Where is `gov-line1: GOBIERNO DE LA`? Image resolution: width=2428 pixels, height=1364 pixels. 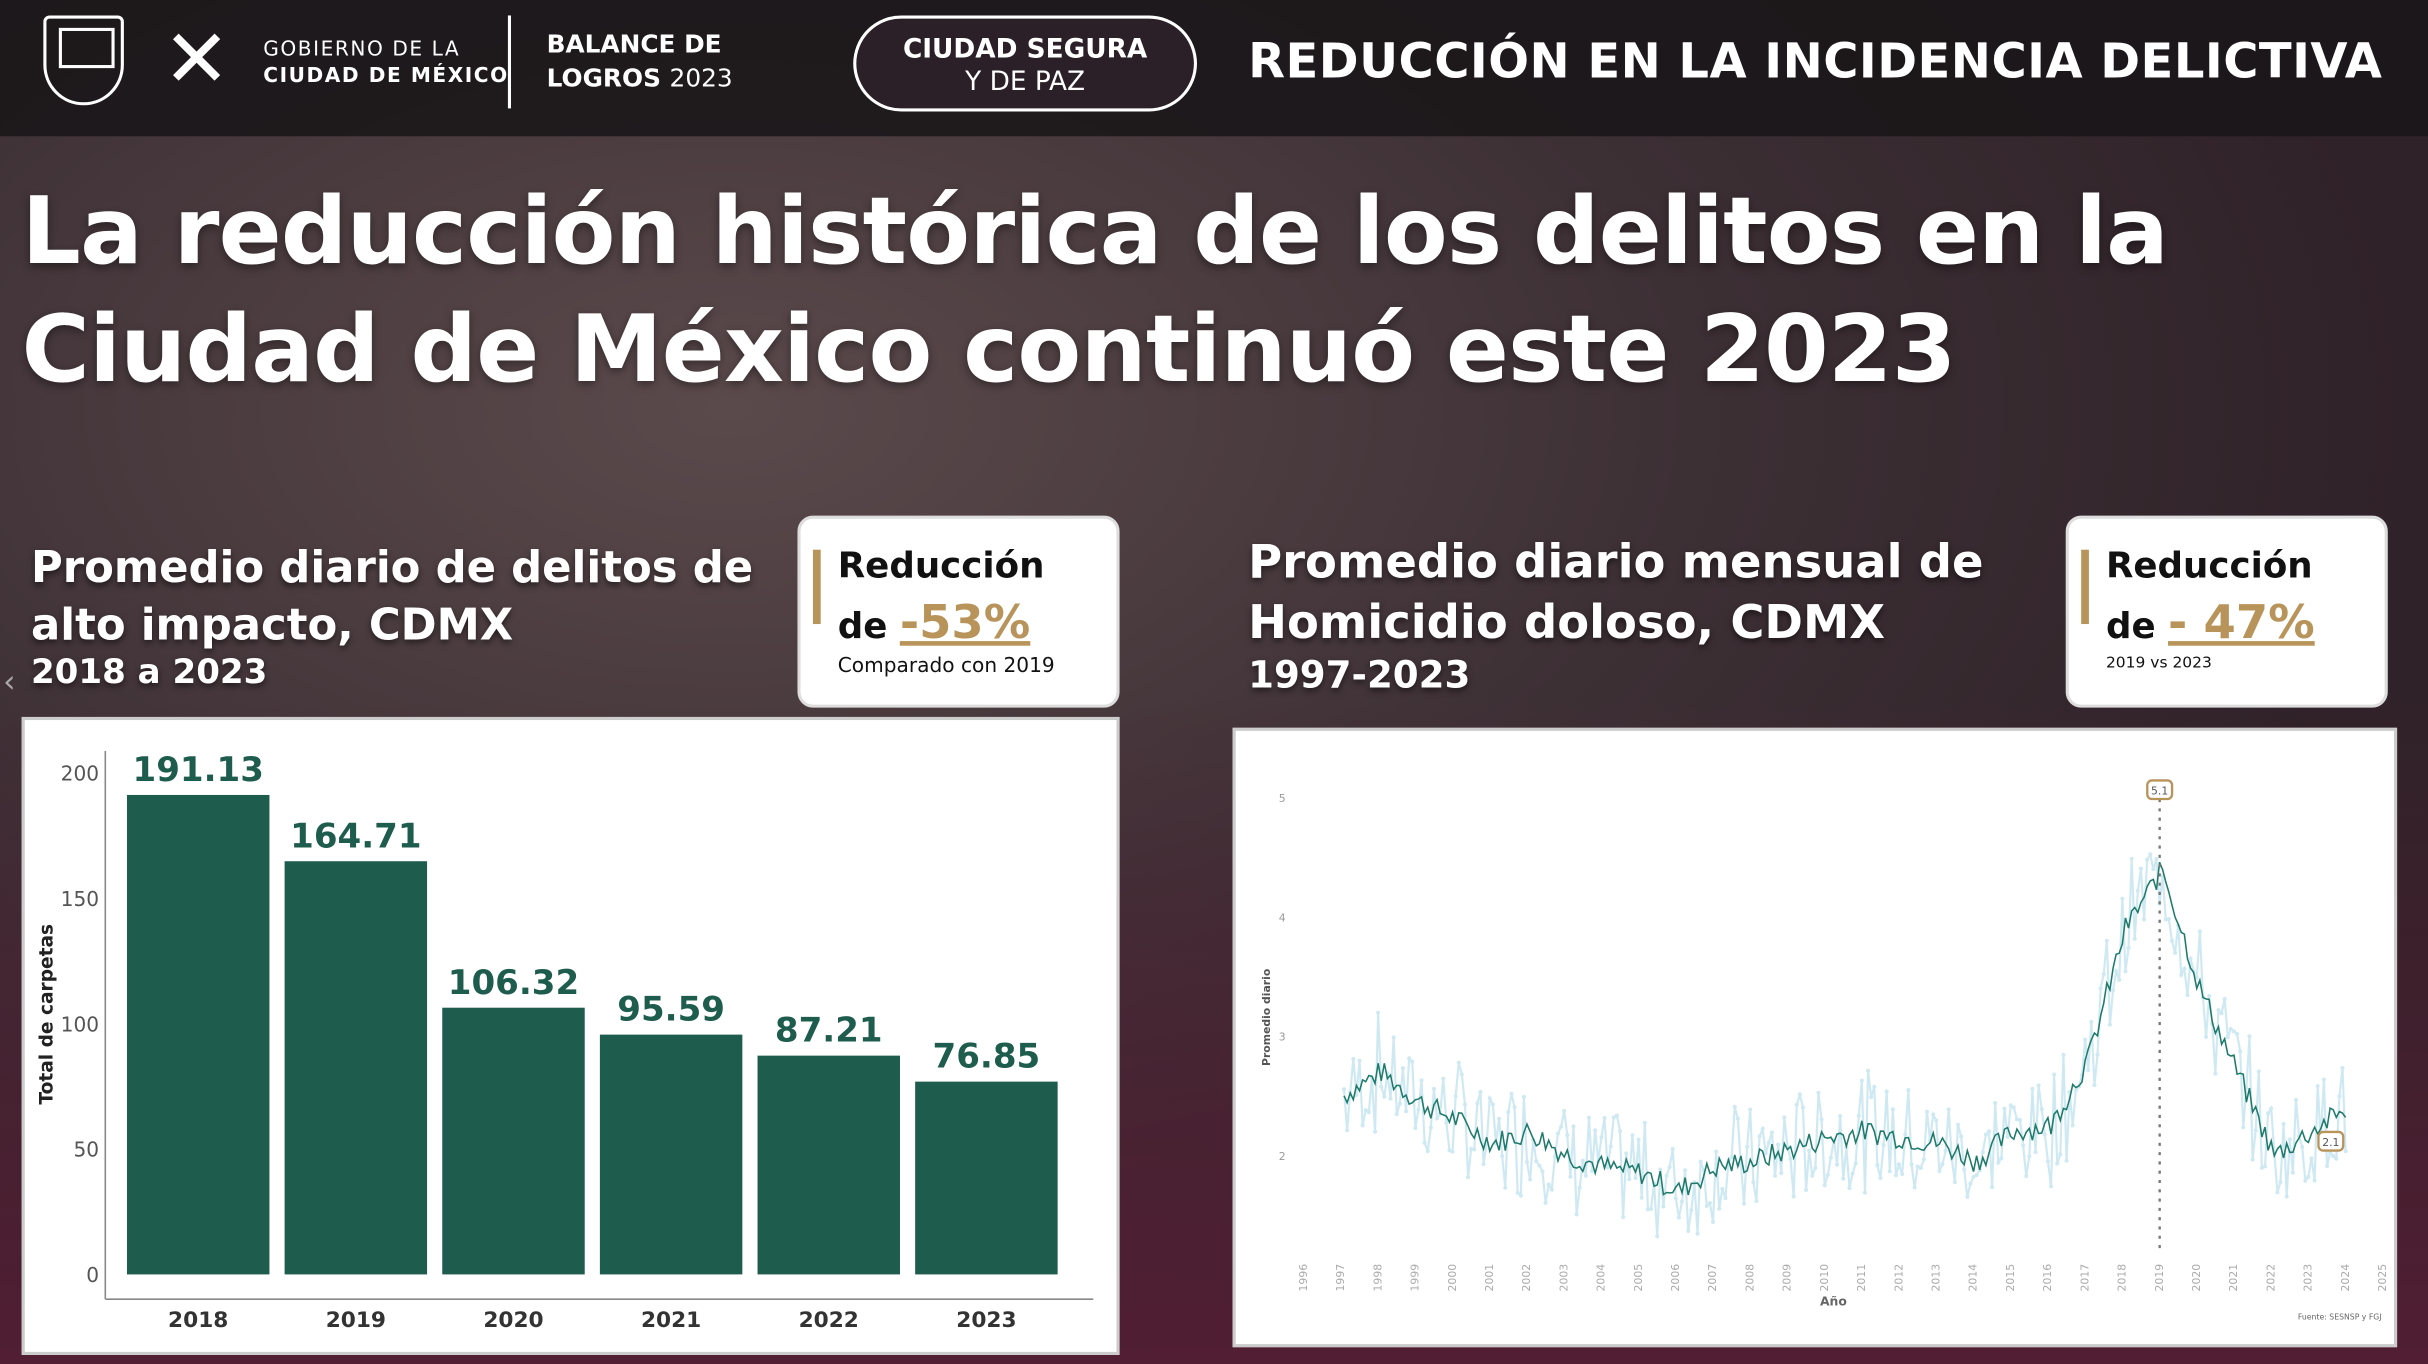
gov-line1: GOBIERNO DE LA is located at coordinates (362, 50).